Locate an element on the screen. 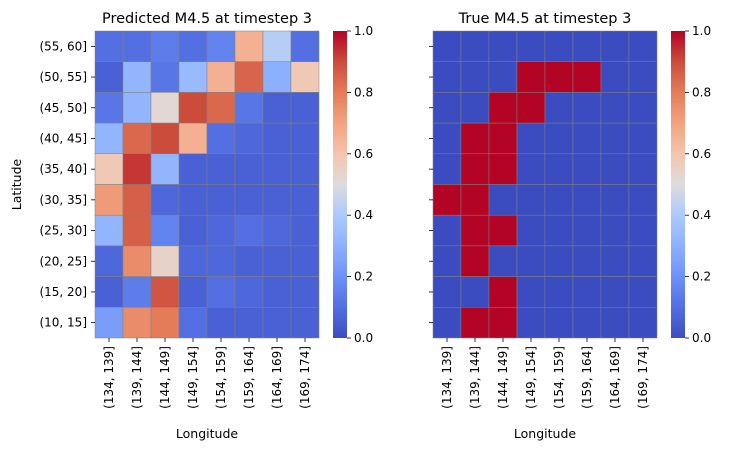 The height and width of the screenshot is (450, 729). colorbar-tick-label: 0.8 is located at coordinates (701, 92).